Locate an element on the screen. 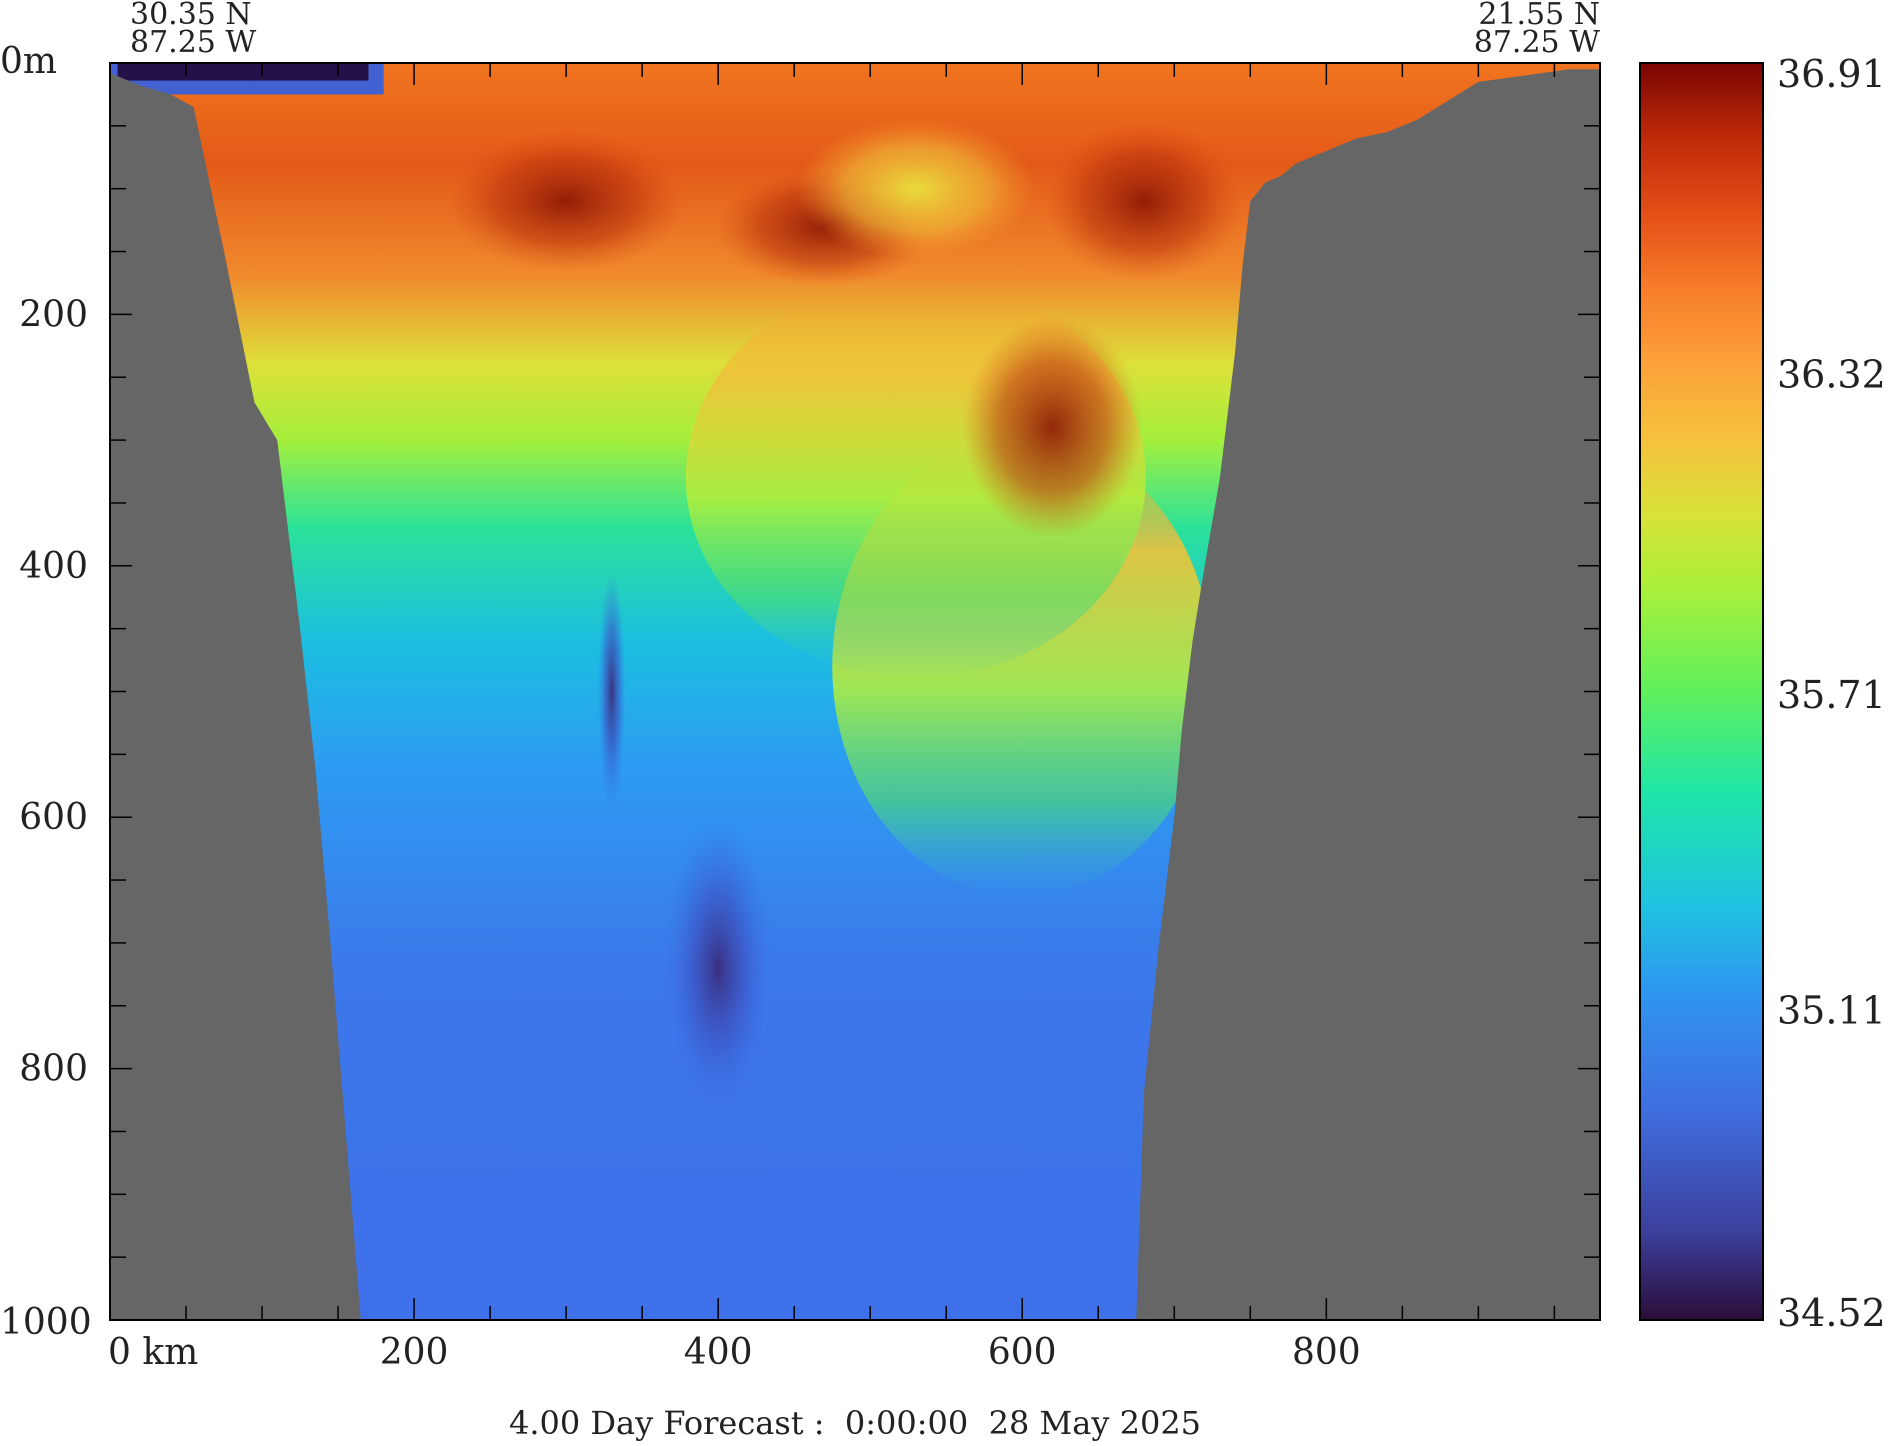 The height and width of the screenshot is (1446, 1890). x-tick-label: 600 is located at coordinates (1022, 1352).